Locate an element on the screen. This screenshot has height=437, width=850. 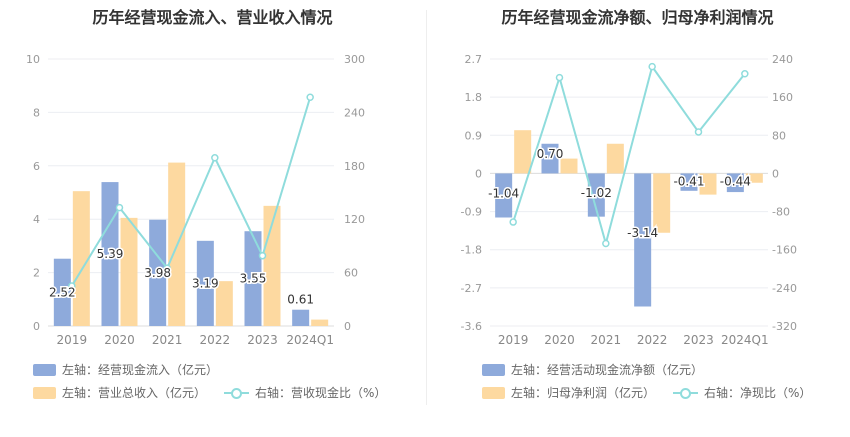
left-axis-tick-label: -0.9 is located at coordinates (471, 212).